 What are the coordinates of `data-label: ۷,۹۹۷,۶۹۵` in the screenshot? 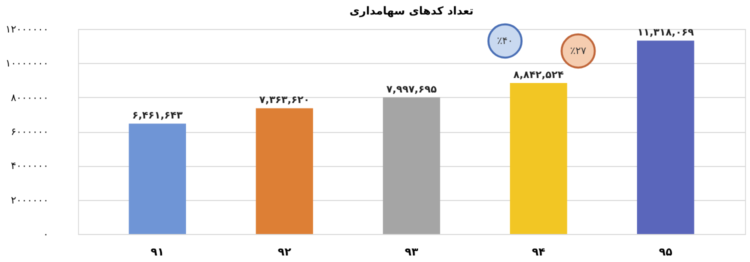 It's located at (411, 90).